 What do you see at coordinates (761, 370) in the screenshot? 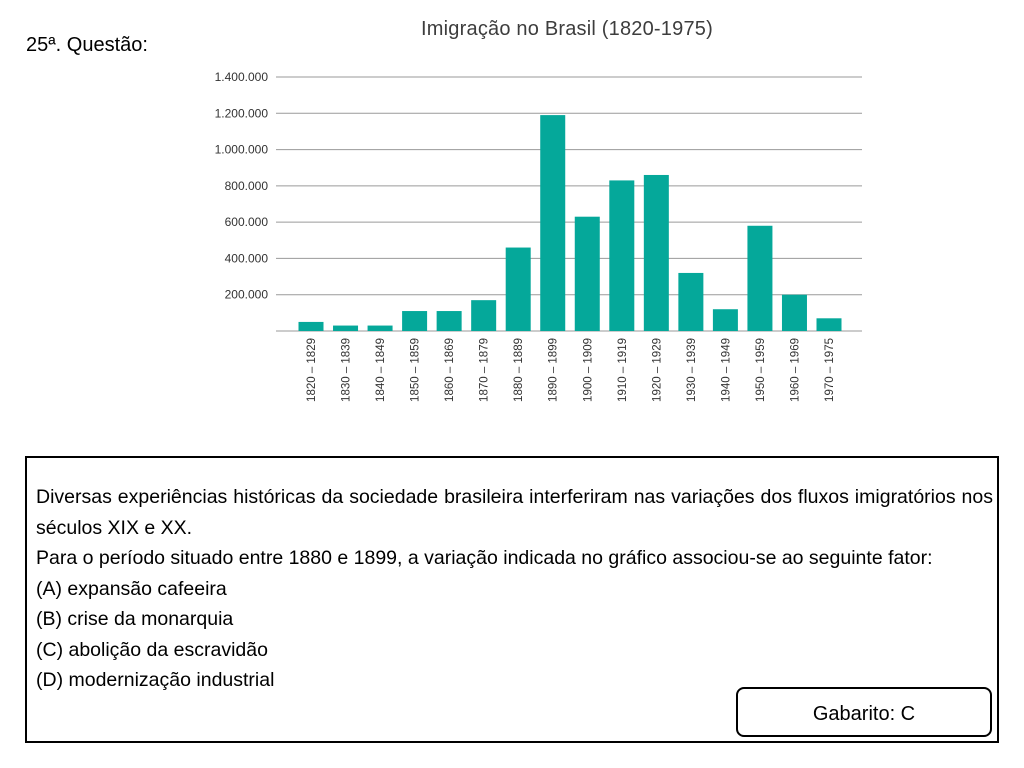
I see `x-tick-label: 1950 – 1959` at bounding box center [761, 370].